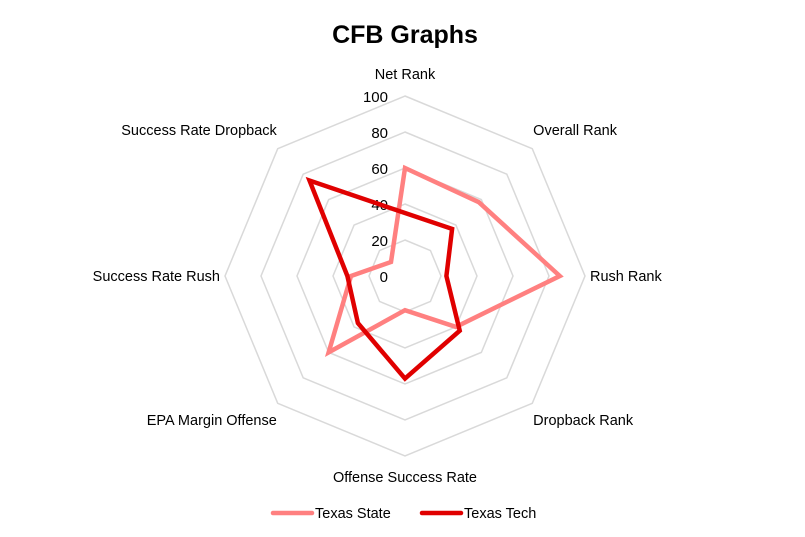 This screenshot has height=537, width=805. Describe the element at coordinates (500, 514) in the screenshot. I see `legend-label-texas-tech: Texas Tech` at that location.